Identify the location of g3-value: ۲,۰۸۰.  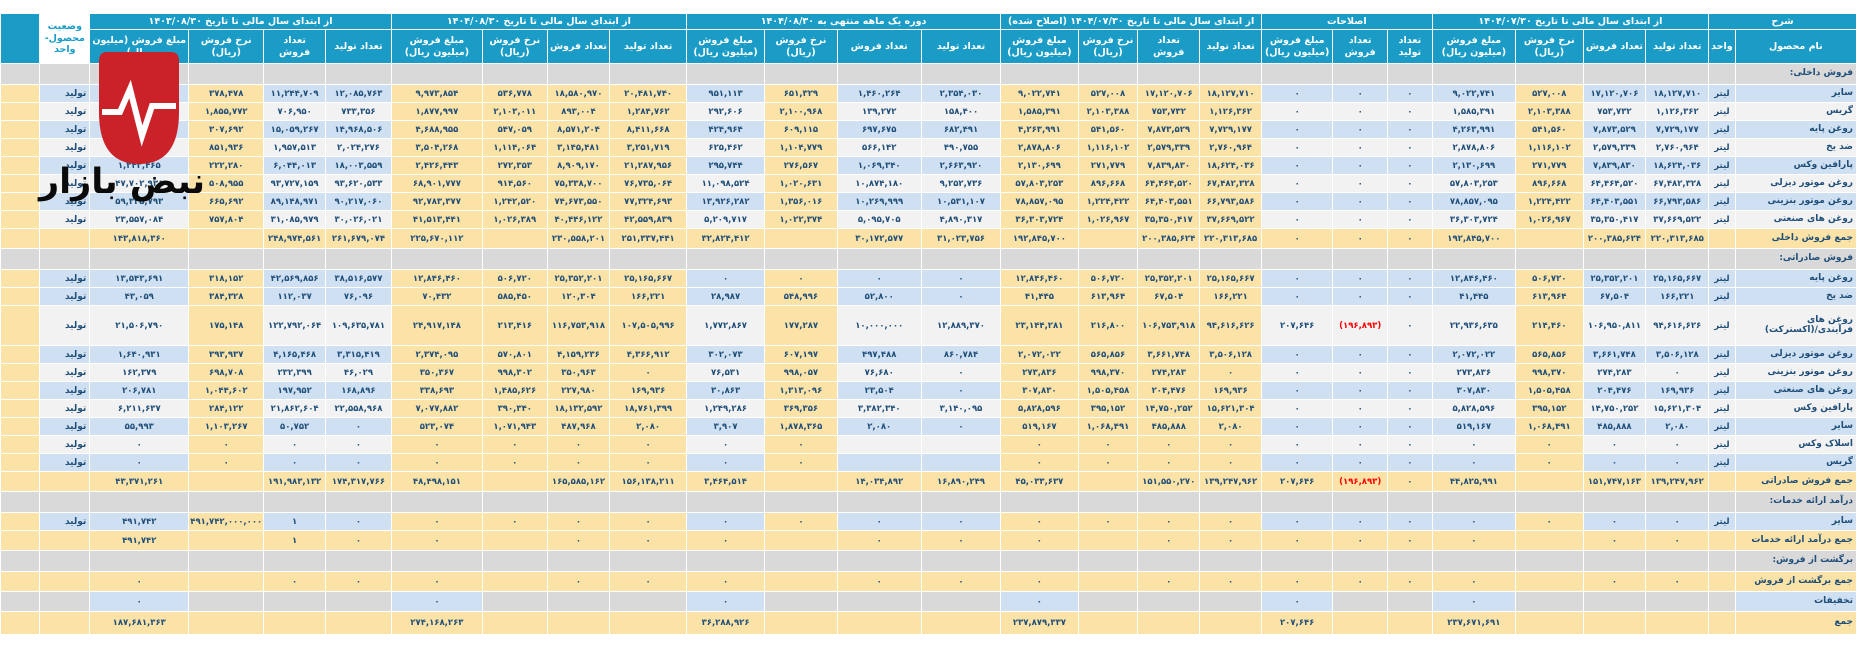
(1231, 426).